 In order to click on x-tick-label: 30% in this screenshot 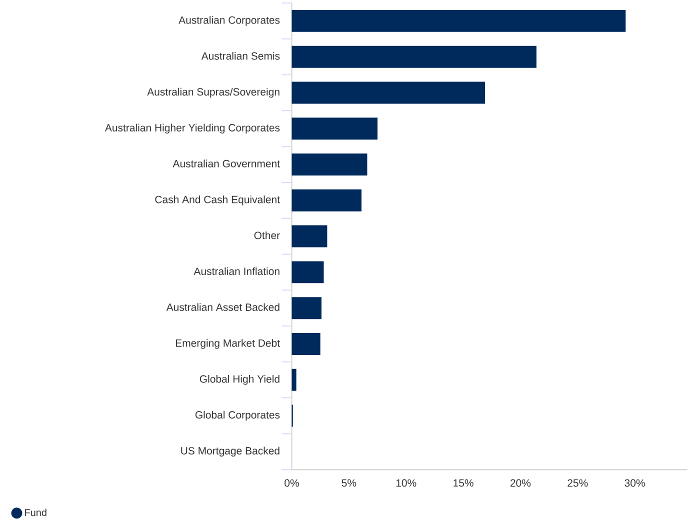, I will do `click(634, 483)`.